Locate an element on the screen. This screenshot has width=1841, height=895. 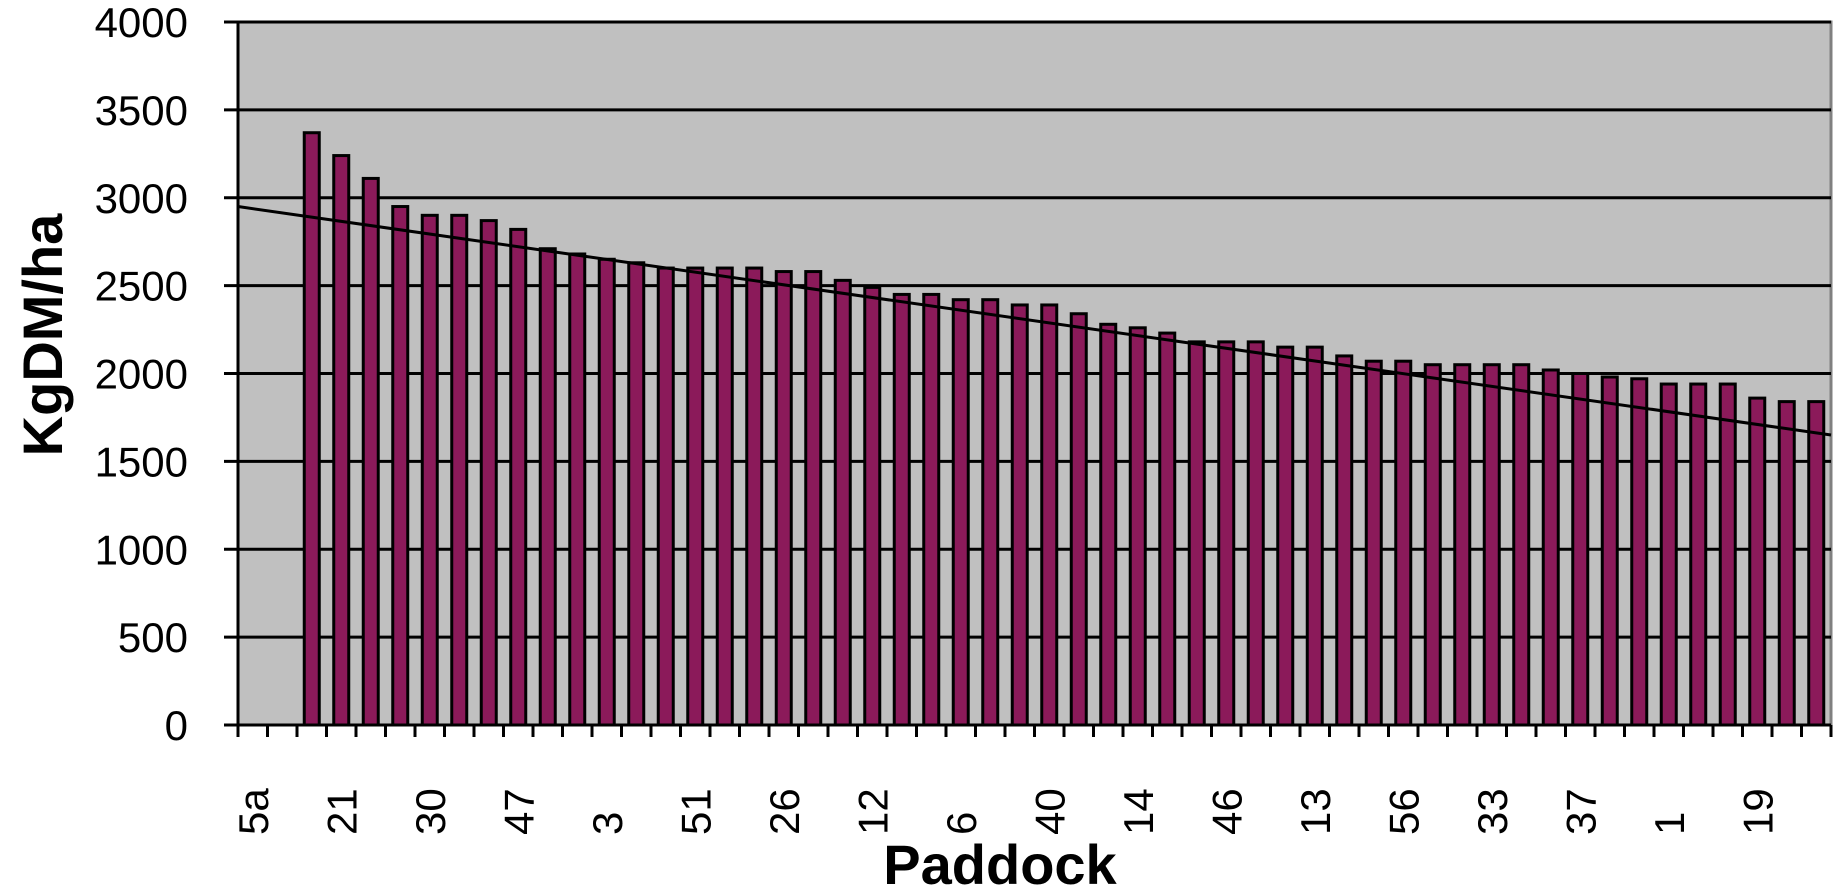
y-tick-label: 3500 is located at coordinates (141, 110).